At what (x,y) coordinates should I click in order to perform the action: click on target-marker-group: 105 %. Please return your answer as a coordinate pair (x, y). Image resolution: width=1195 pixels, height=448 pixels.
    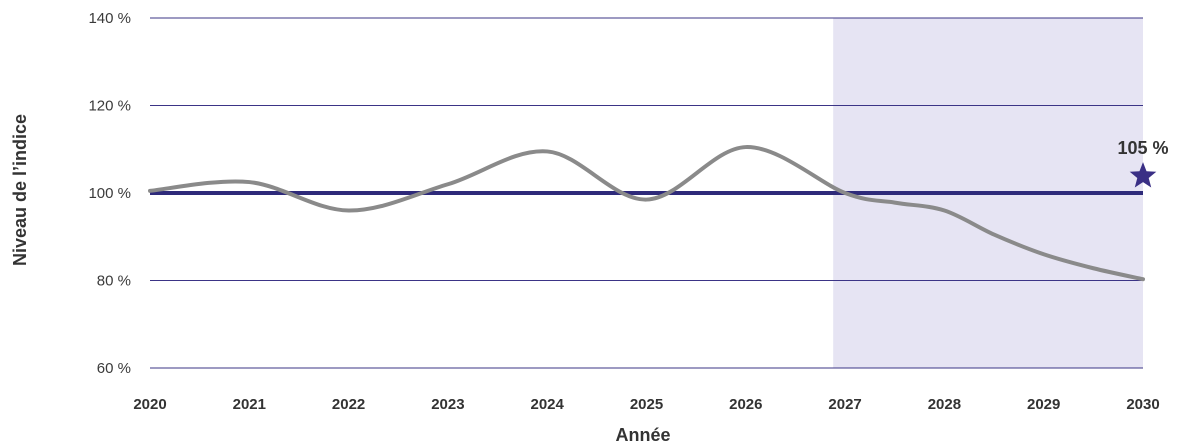
    Looking at the image, I should click on (1143, 163).